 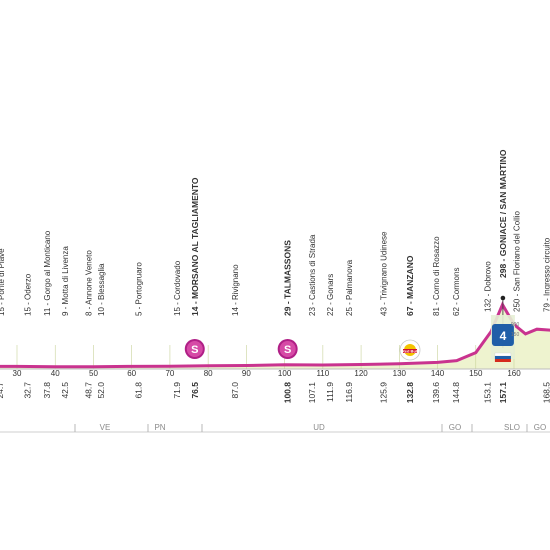 What do you see at coordinates (139, 390) in the screenshot?
I see `distance-label: 61.8` at bounding box center [139, 390].